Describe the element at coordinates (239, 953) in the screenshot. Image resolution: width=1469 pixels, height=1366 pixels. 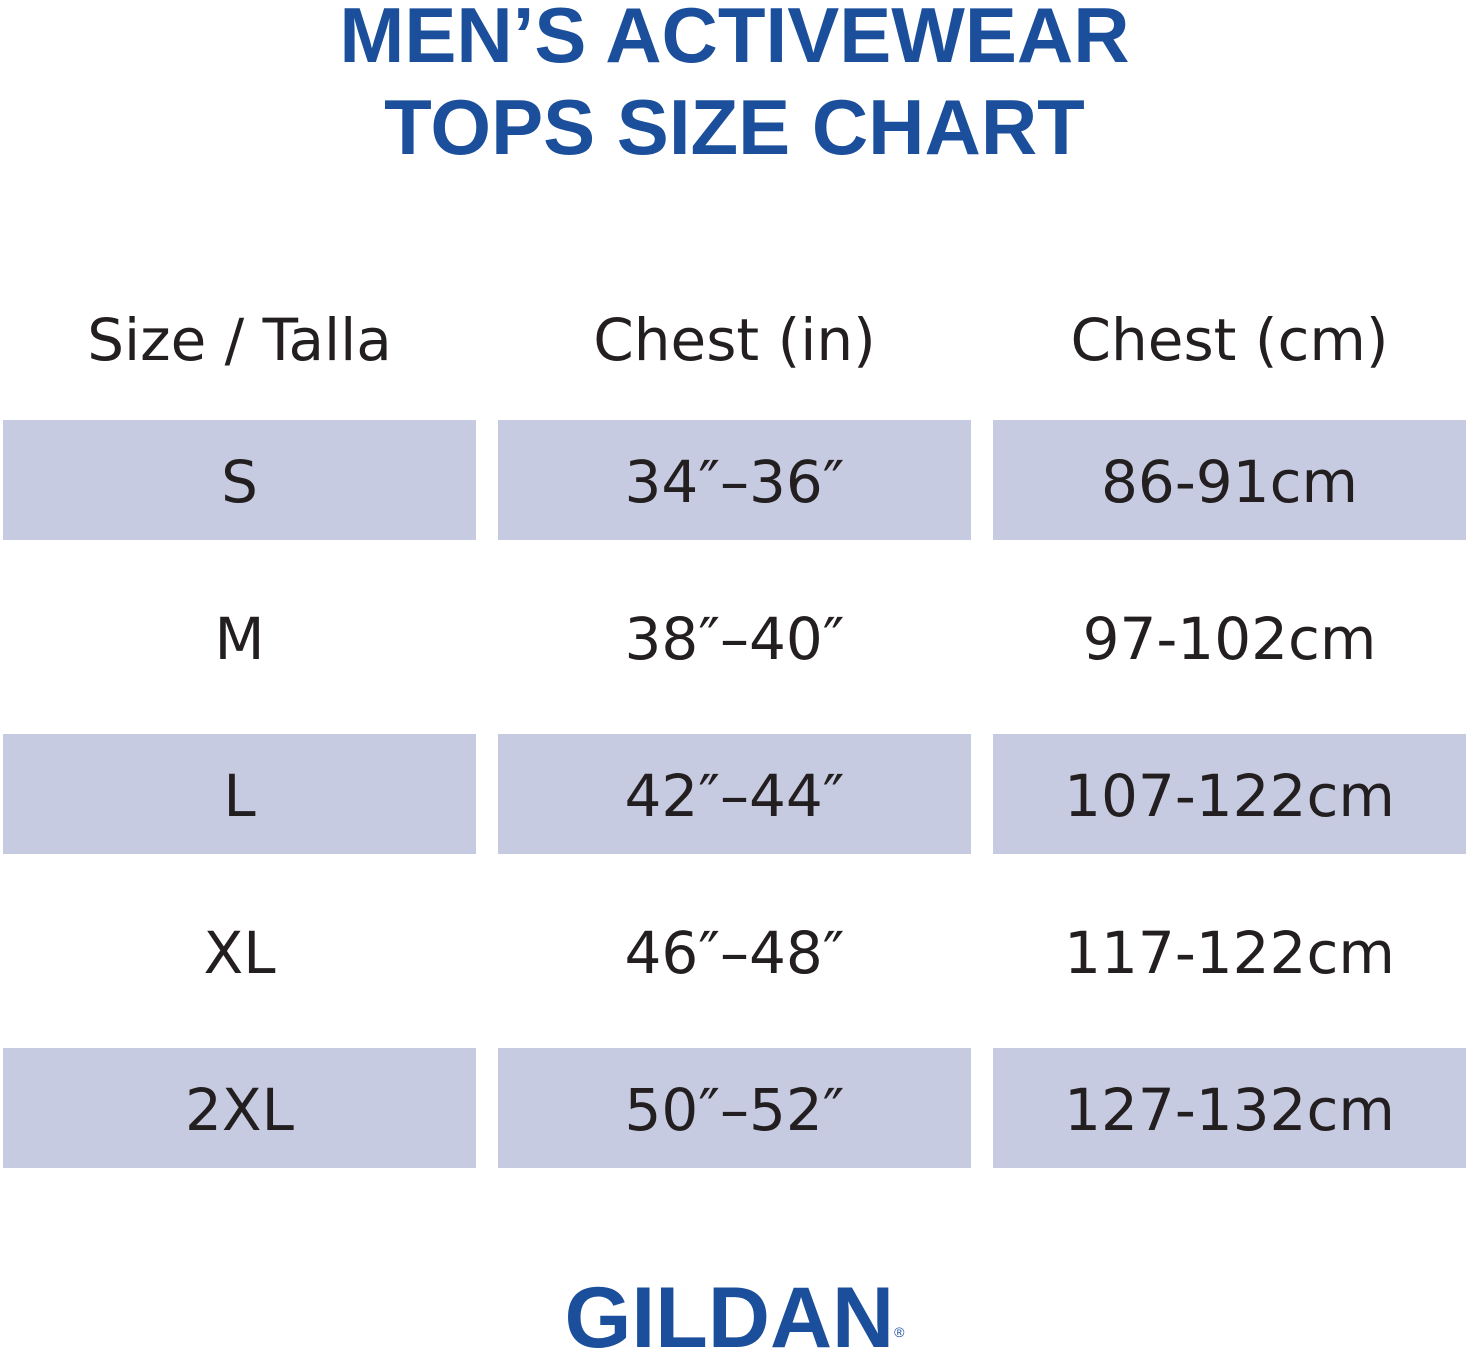
I see `size-cell: XL` at that location.